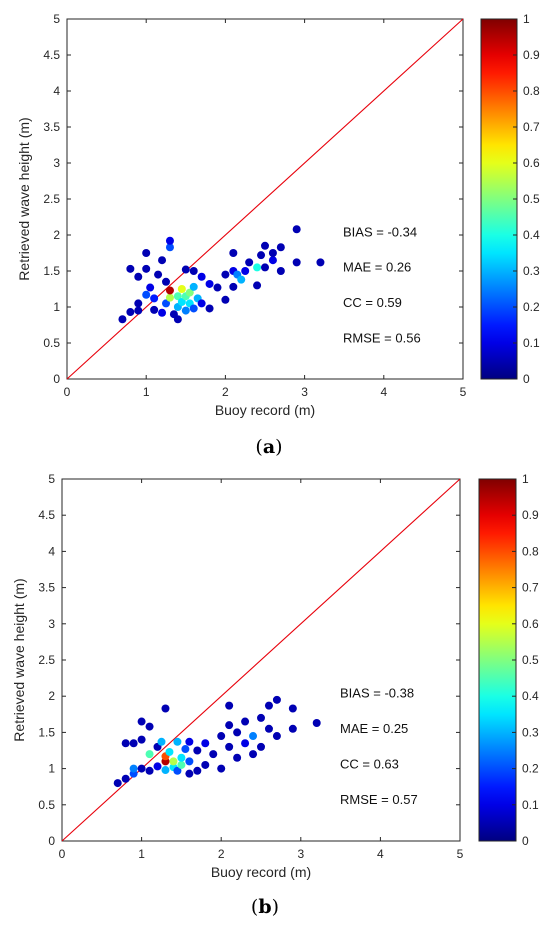 This screenshot has height=938, width=550. What do you see at coordinates (51, 696) in the screenshot?
I see `y-tick-label: 2` at bounding box center [51, 696].